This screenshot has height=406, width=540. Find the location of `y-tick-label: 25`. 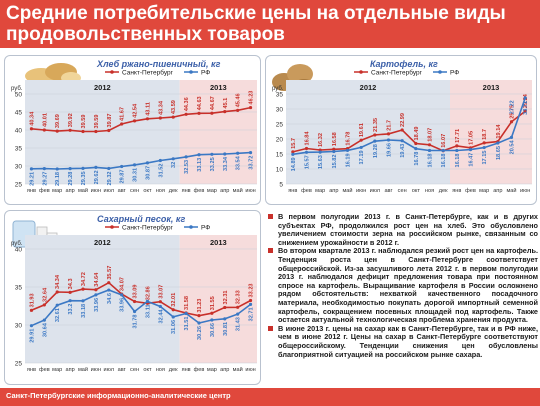

y-tick-label: 25 is located at coordinates (19, 364).